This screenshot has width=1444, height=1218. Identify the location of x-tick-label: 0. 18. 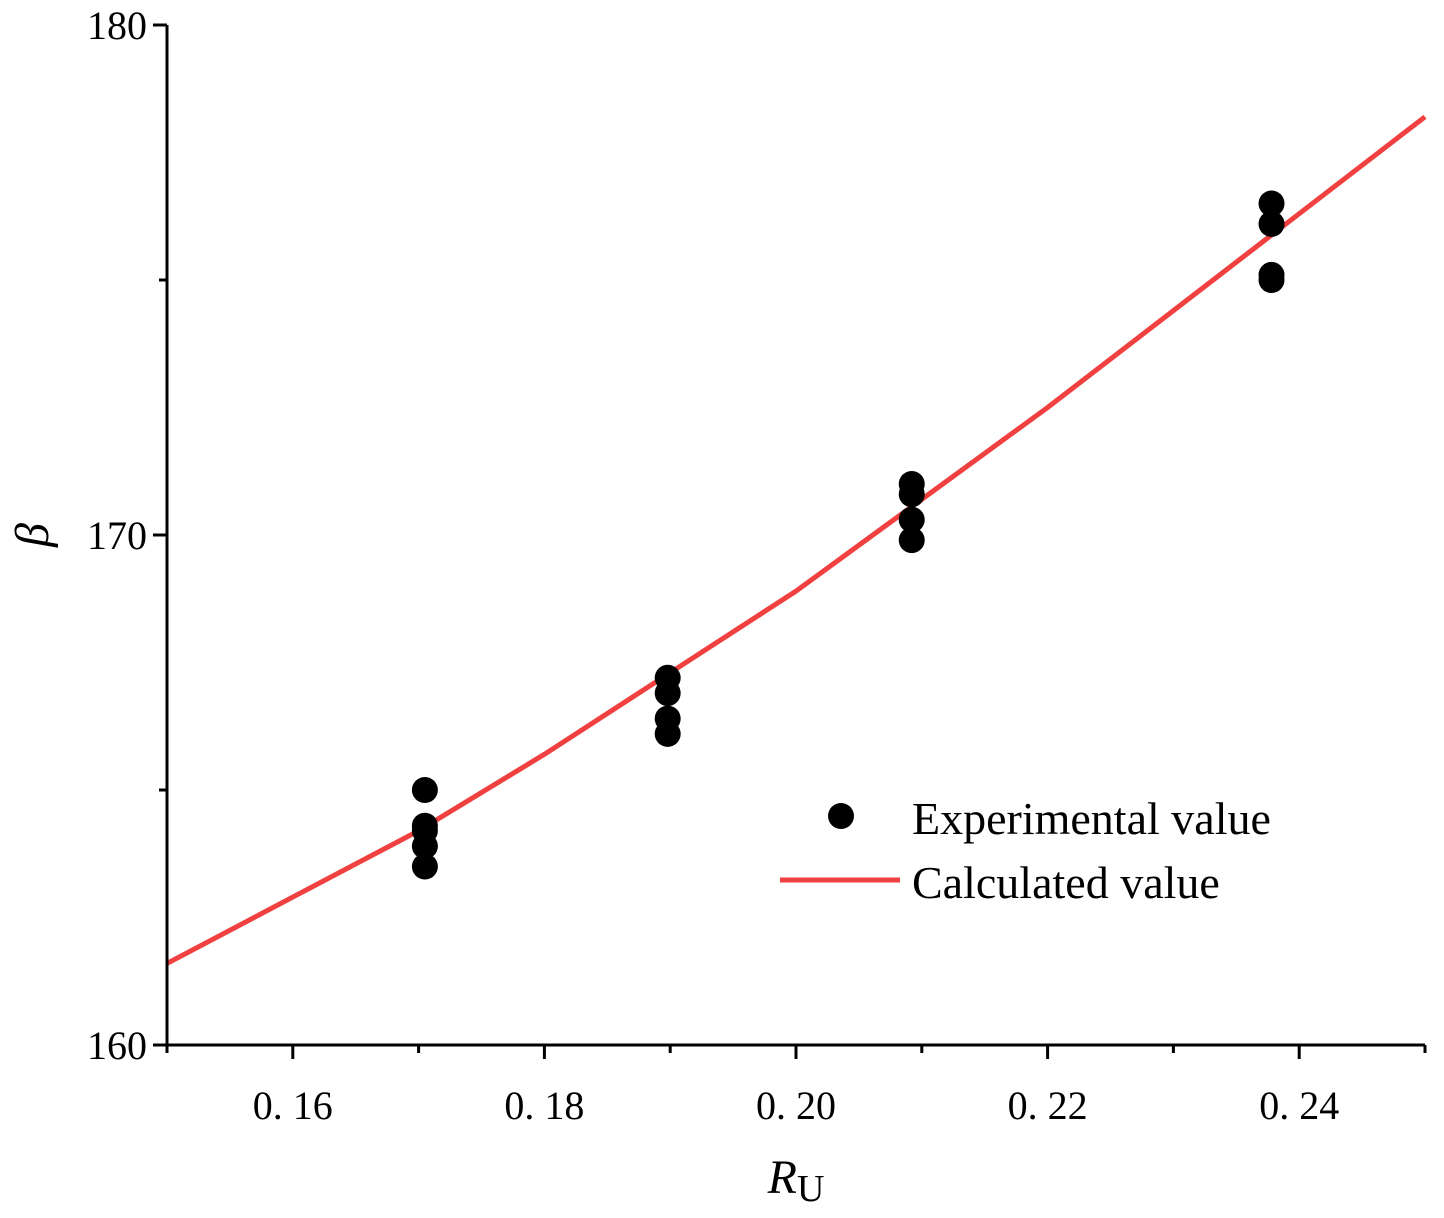
(544, 1105).